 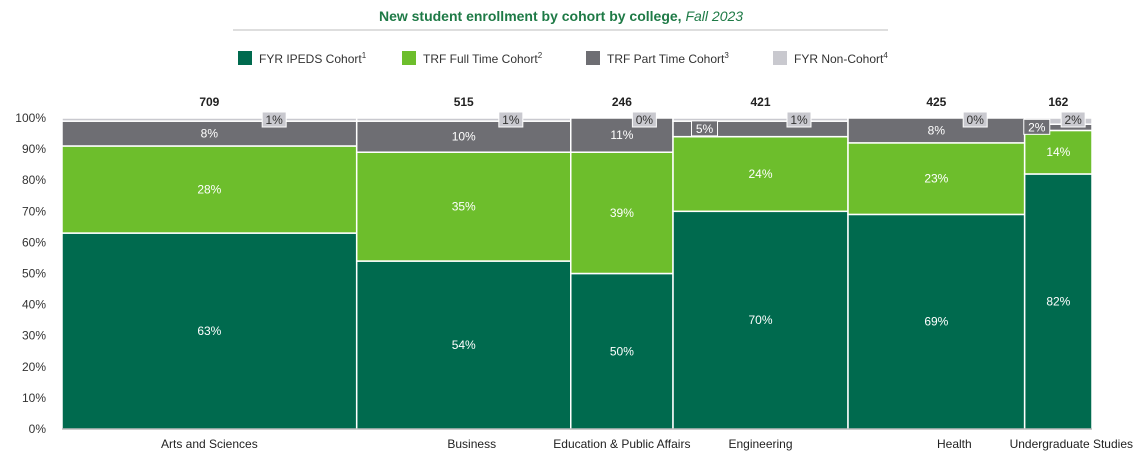 What do you see at coordinates (621, 444) in the screenshot?
I see `x-category-label: Education & Public Affairs` at bounding box center [621, 444].